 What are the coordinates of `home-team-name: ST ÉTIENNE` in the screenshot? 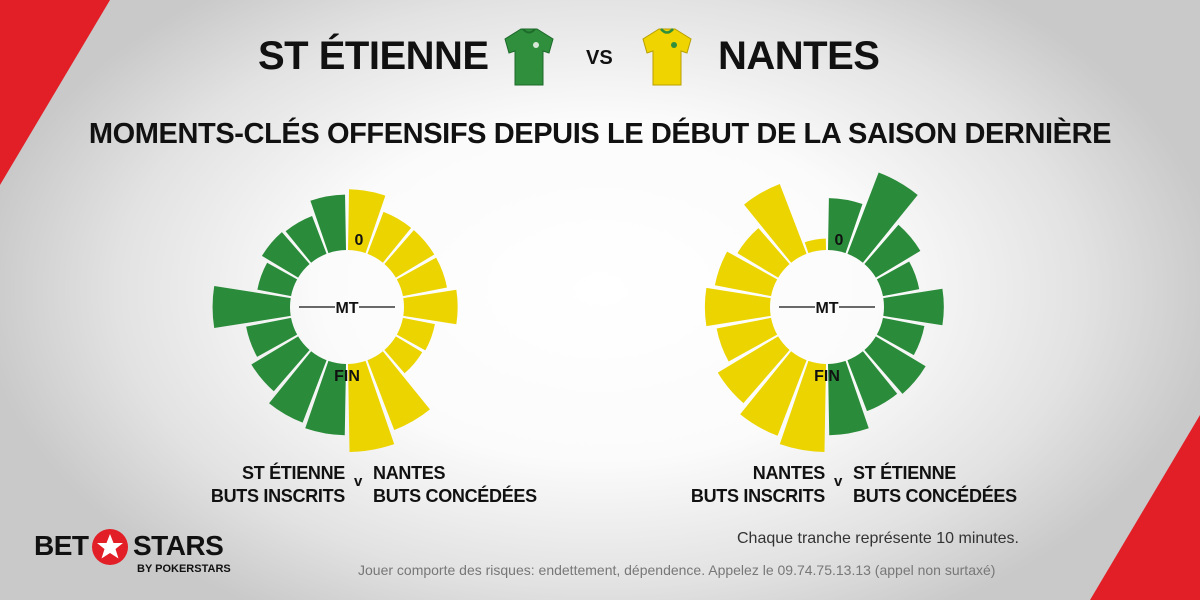 It's located at (373, 56).